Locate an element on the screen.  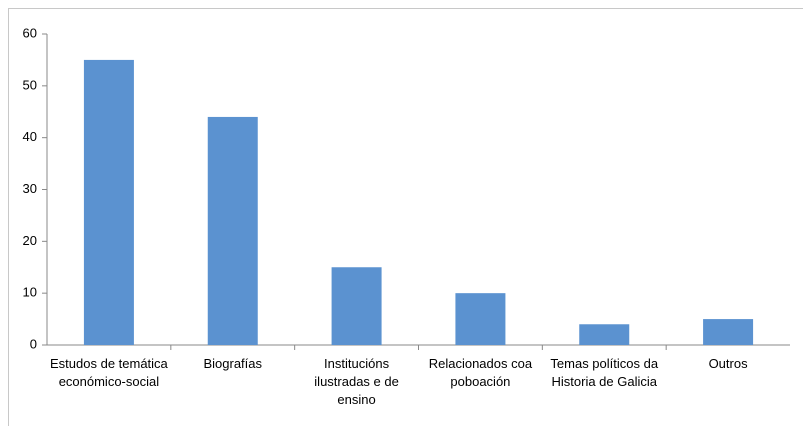
x-tick-label: Relacionados coa poboación is located at coordinates (480, 372).